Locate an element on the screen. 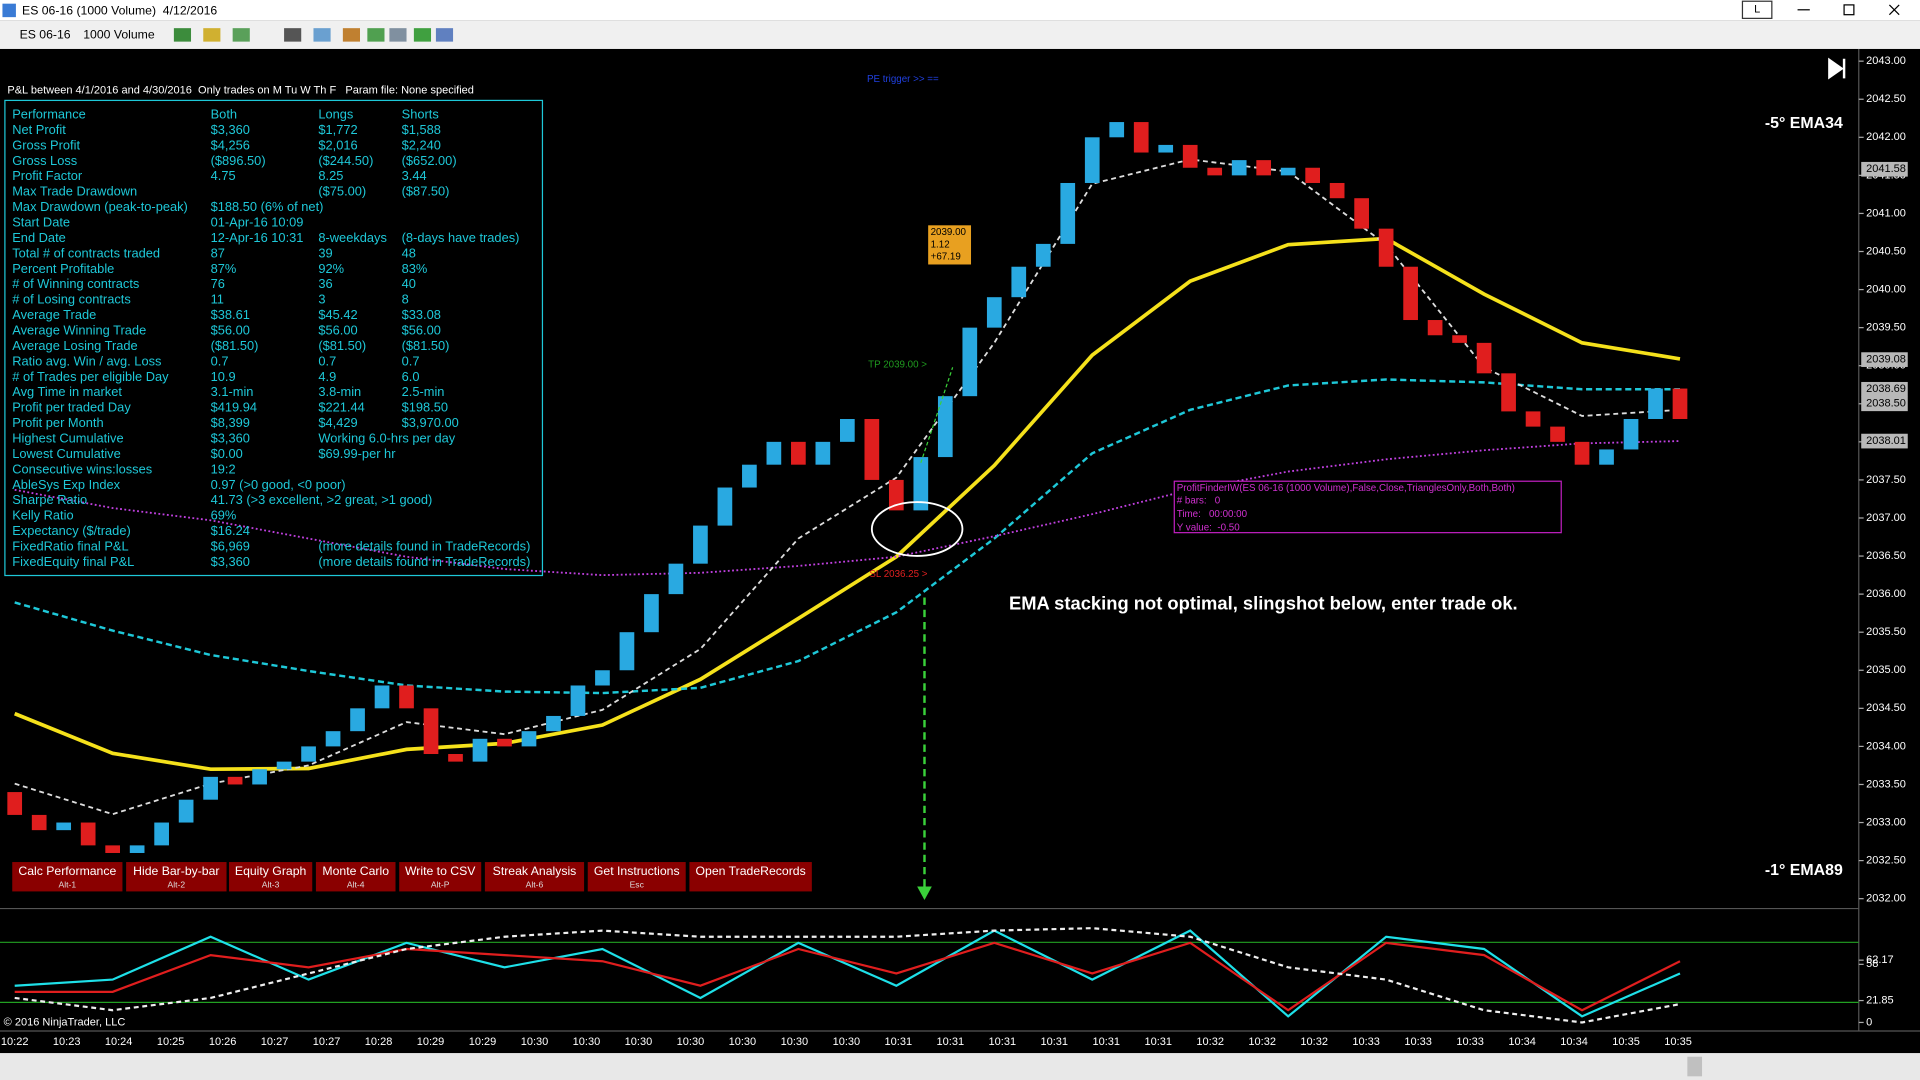 Image resolution: width=1920 pixels, height=1080 pixels. x-tick-label: 10:29 is located at coordinates (483, 1042).